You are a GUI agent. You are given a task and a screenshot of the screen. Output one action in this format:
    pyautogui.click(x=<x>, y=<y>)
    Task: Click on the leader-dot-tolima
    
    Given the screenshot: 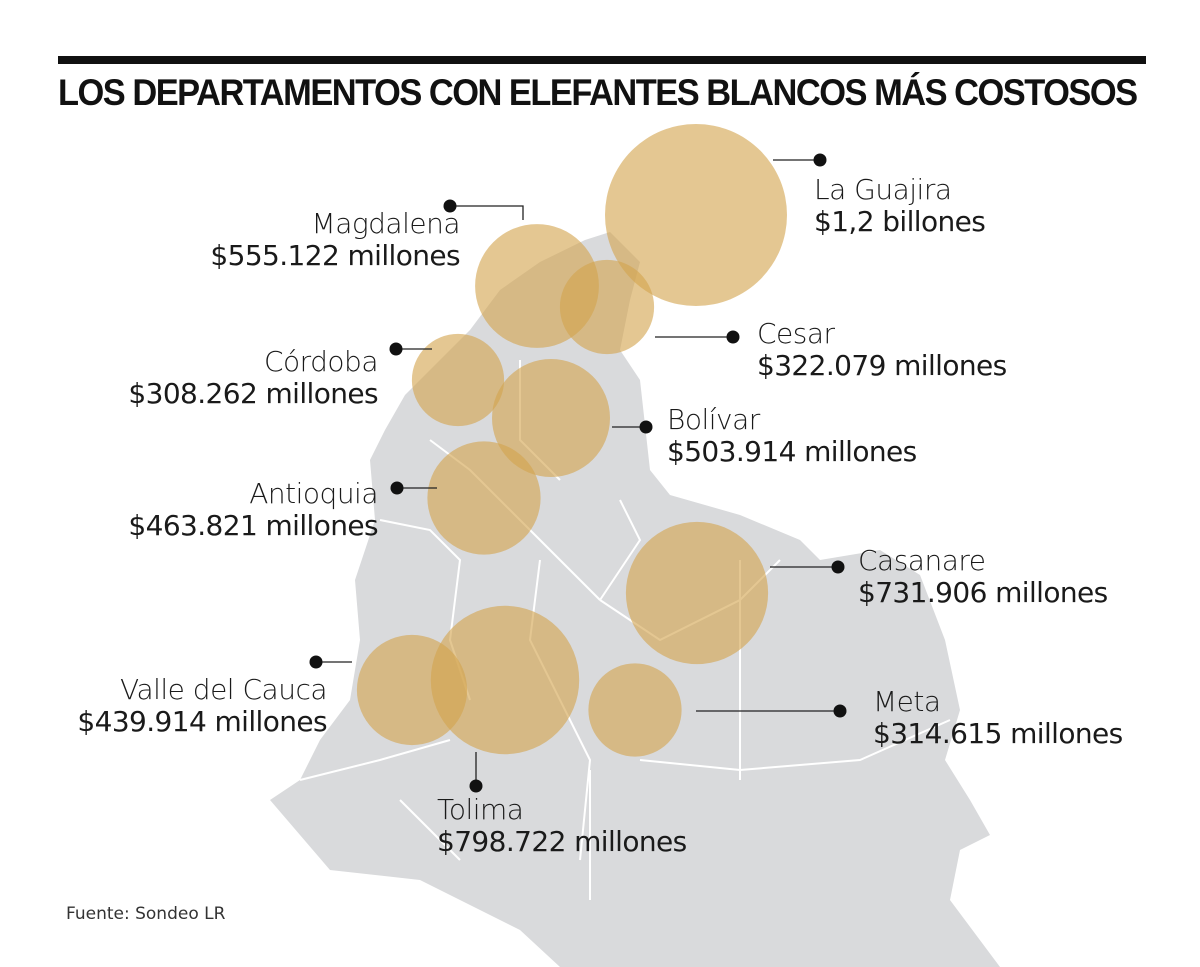 What is the action you would take?
    pyautogui.click(x=476, y=786)
    